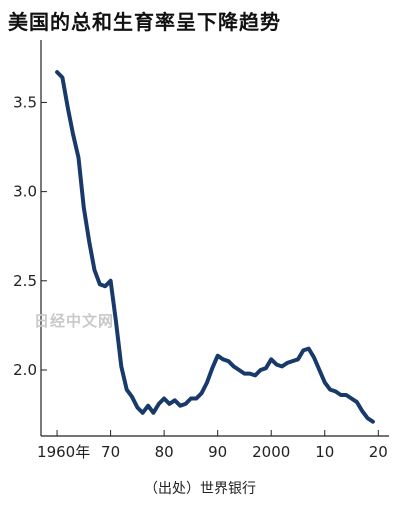 The height and width of the screenshot is (507, 400). Describe the element at coordinates (144, 22) in the screenshot. I see `chart-title: 美国的总和生育率呈下降趋势` at that location.